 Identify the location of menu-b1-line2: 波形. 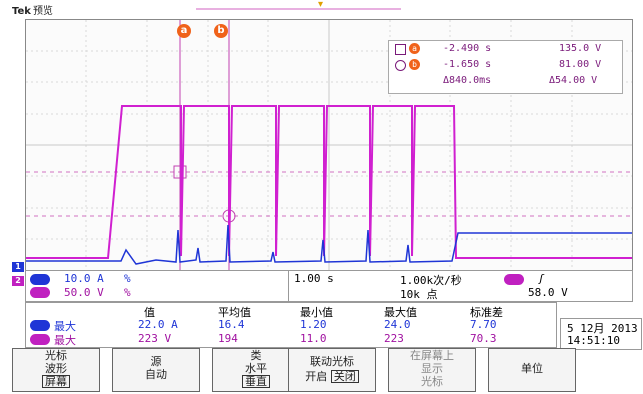
(56, 368).